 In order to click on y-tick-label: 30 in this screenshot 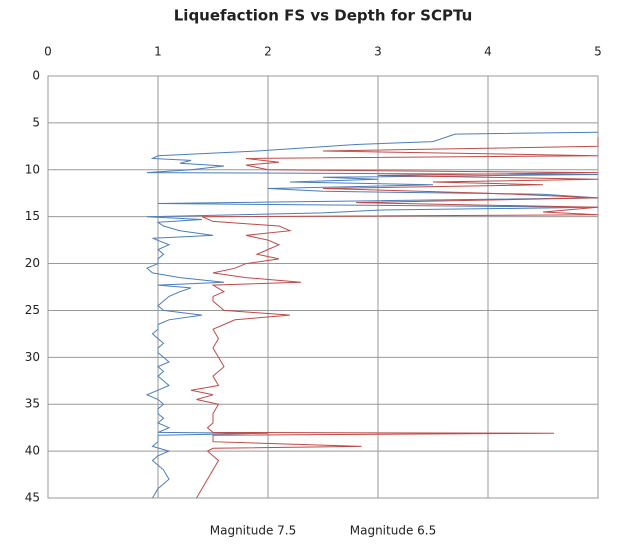, I will do `click(32, 357)`.